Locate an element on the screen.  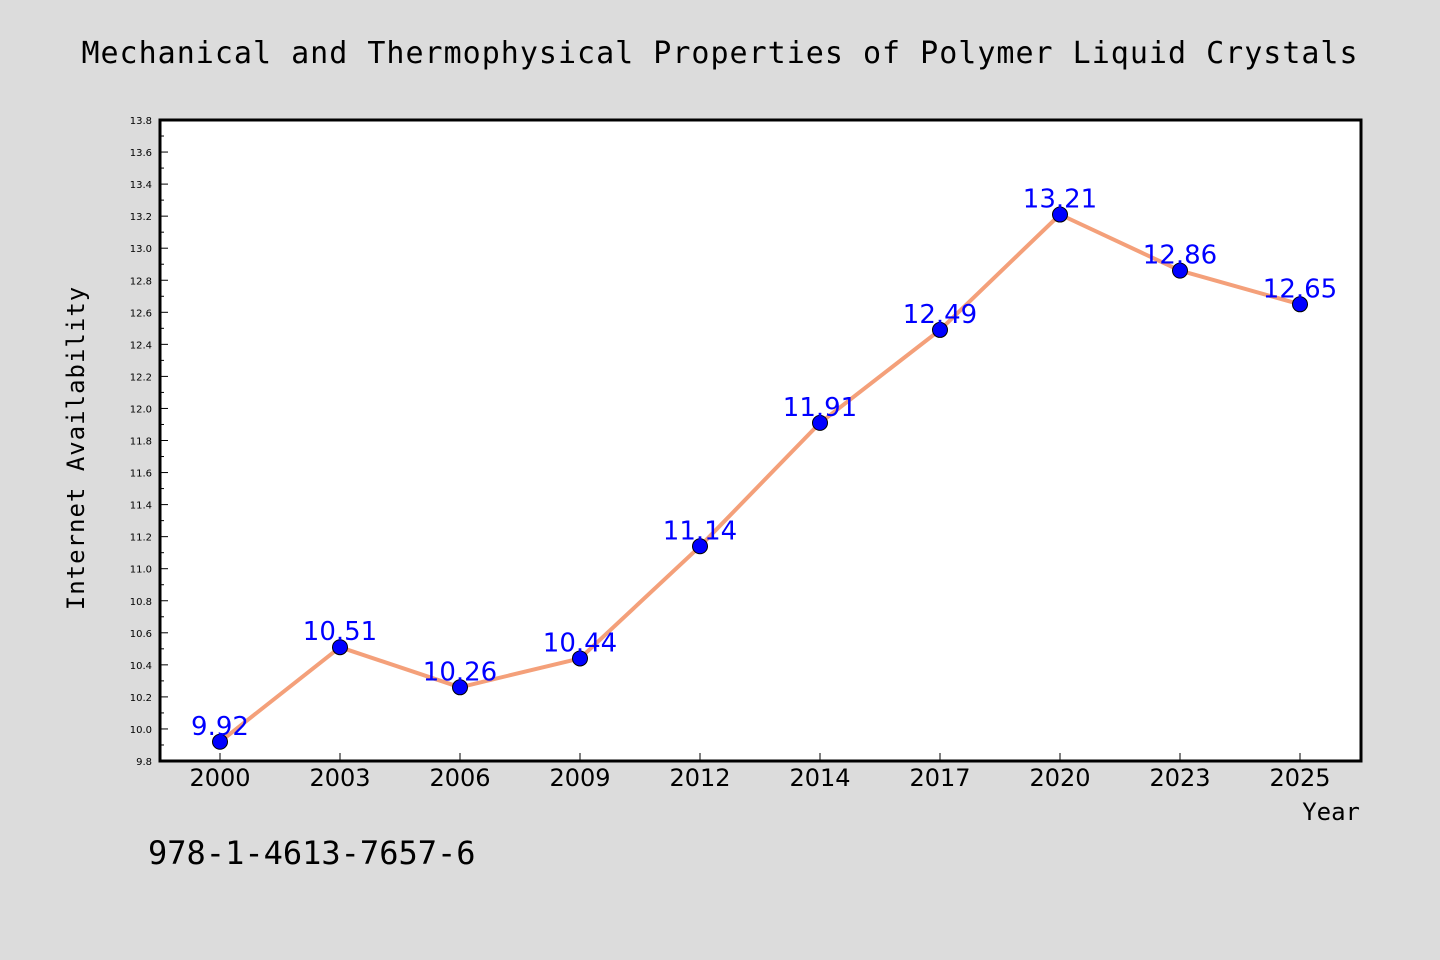
data-label-2000: 9.92 is located at coordinates (220, 727).